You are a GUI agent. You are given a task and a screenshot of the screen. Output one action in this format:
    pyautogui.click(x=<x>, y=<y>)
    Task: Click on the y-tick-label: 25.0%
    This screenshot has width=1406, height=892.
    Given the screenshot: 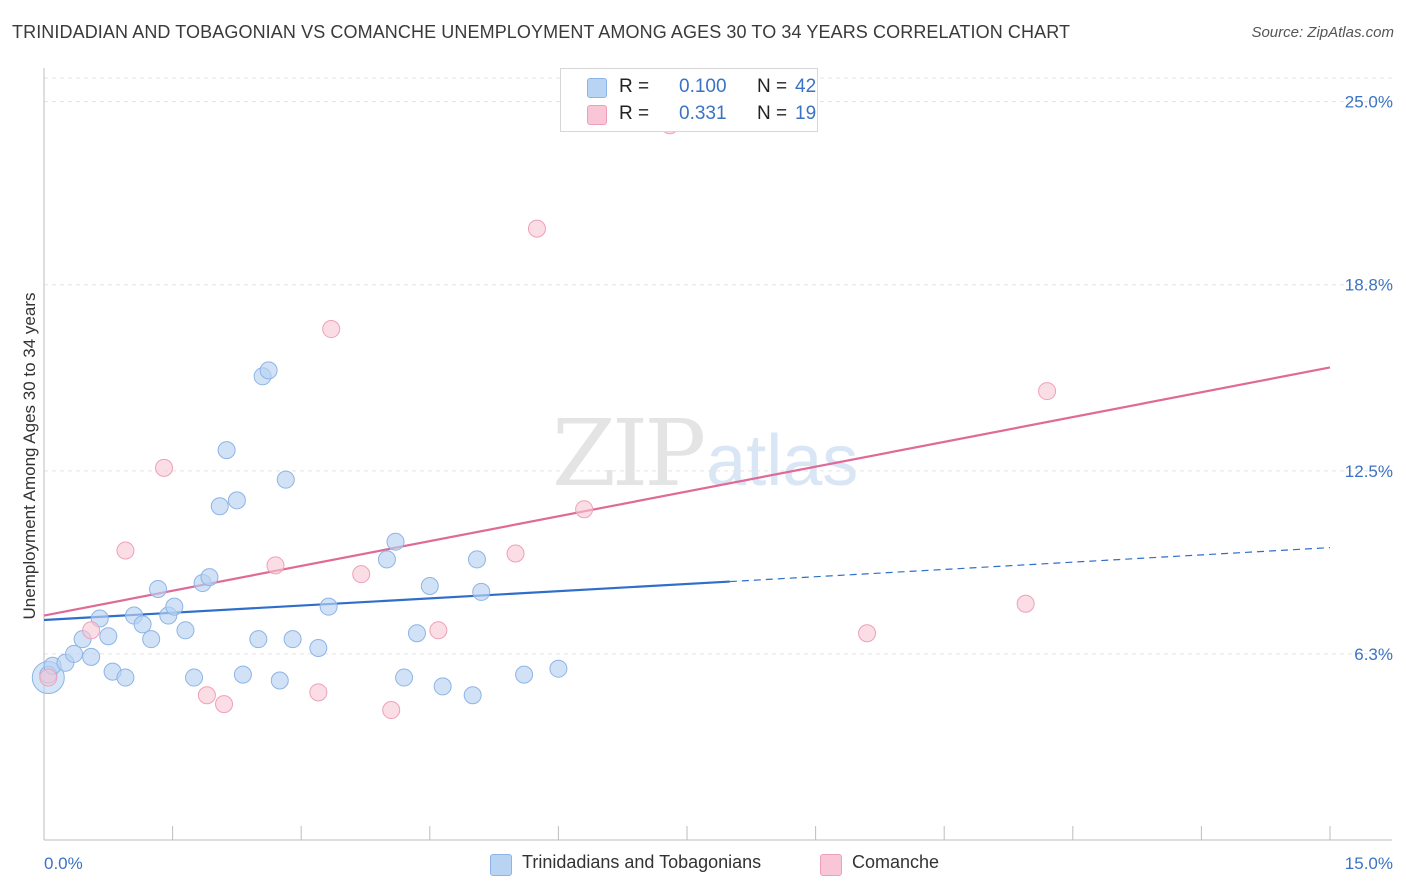 What is the action you would take?
    pyautogui.click(x=1369, y=102)
    